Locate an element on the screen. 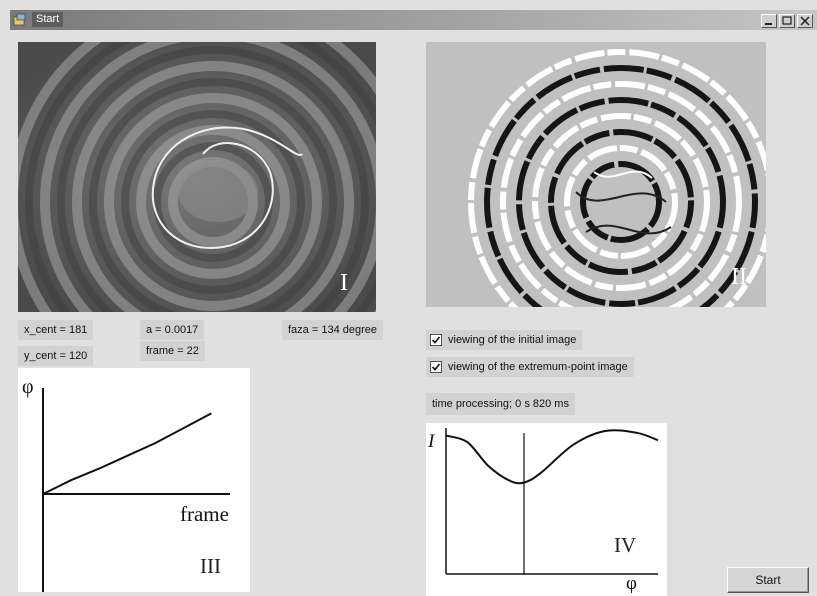  x-cent-readout: x_cent = 181 is located at coordinates (56, 330).